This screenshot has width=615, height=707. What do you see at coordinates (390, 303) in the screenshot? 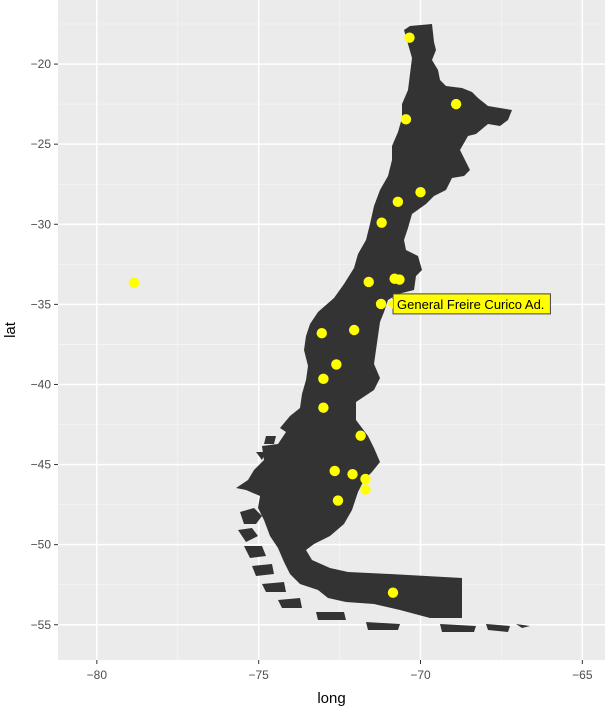
I see `tooltip-arrow` at bounding box center [390, 303].